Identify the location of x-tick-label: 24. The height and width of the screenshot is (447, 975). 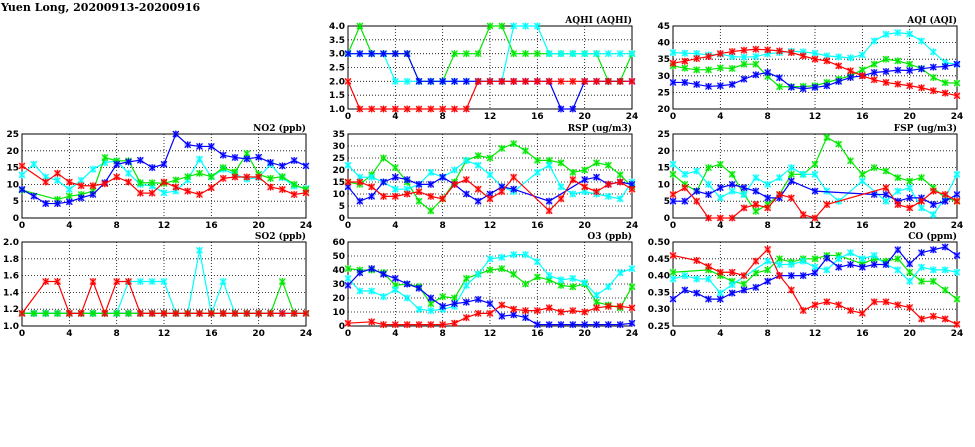
(957, 334).